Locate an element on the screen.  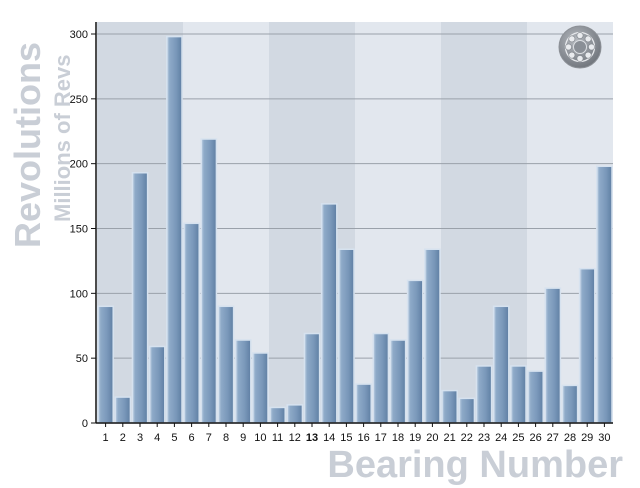
x-tick-label: 7 is located at coordinates (209, 438).